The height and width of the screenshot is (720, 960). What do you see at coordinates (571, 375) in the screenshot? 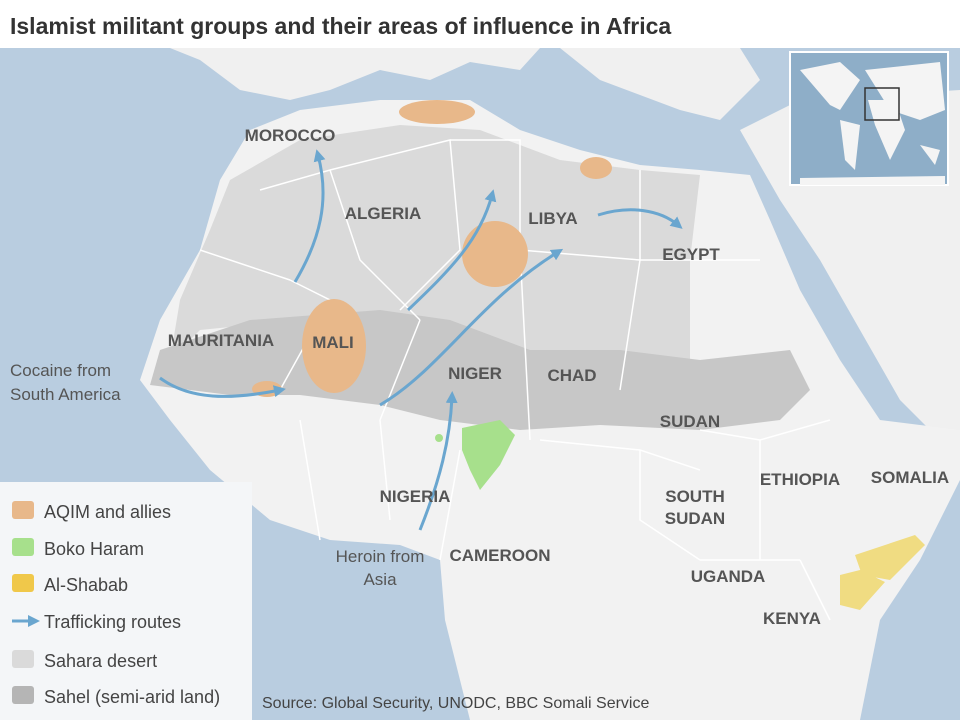
I see `country-label: CHAD` at bounding box center [571, 375].